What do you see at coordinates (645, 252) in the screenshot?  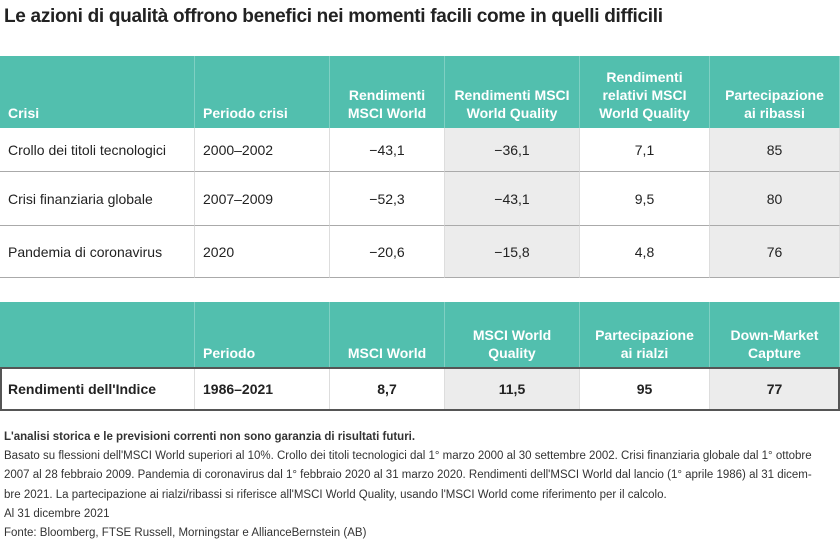 I see `table-cell: 4,8` at bounding box center [645, 252].